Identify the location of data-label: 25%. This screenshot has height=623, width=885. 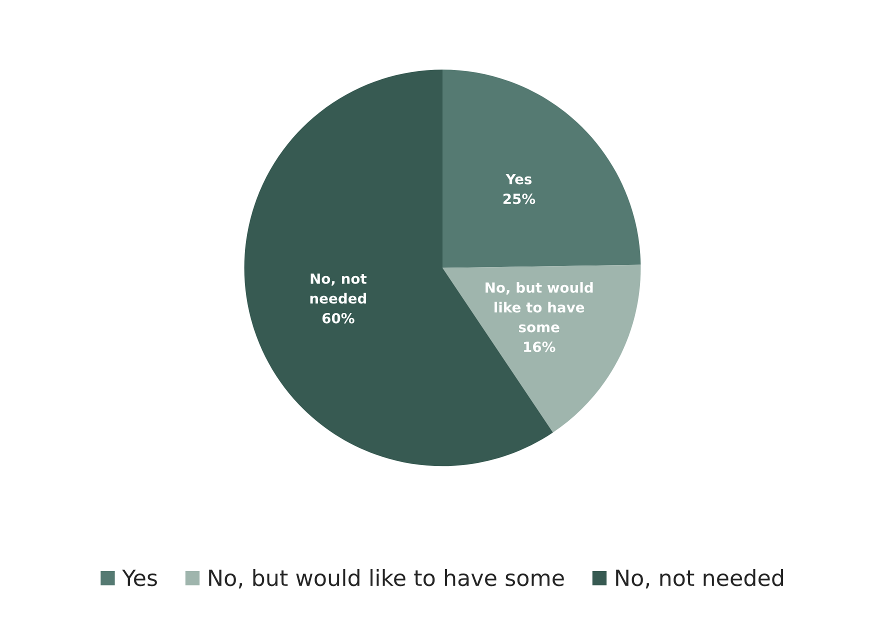
(519, 199).